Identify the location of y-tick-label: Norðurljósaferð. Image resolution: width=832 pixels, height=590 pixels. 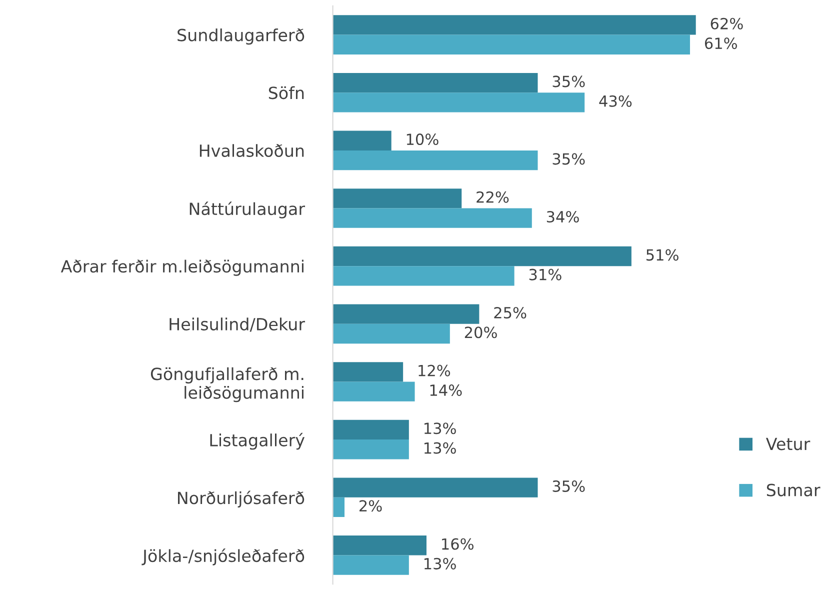
(241, 499).